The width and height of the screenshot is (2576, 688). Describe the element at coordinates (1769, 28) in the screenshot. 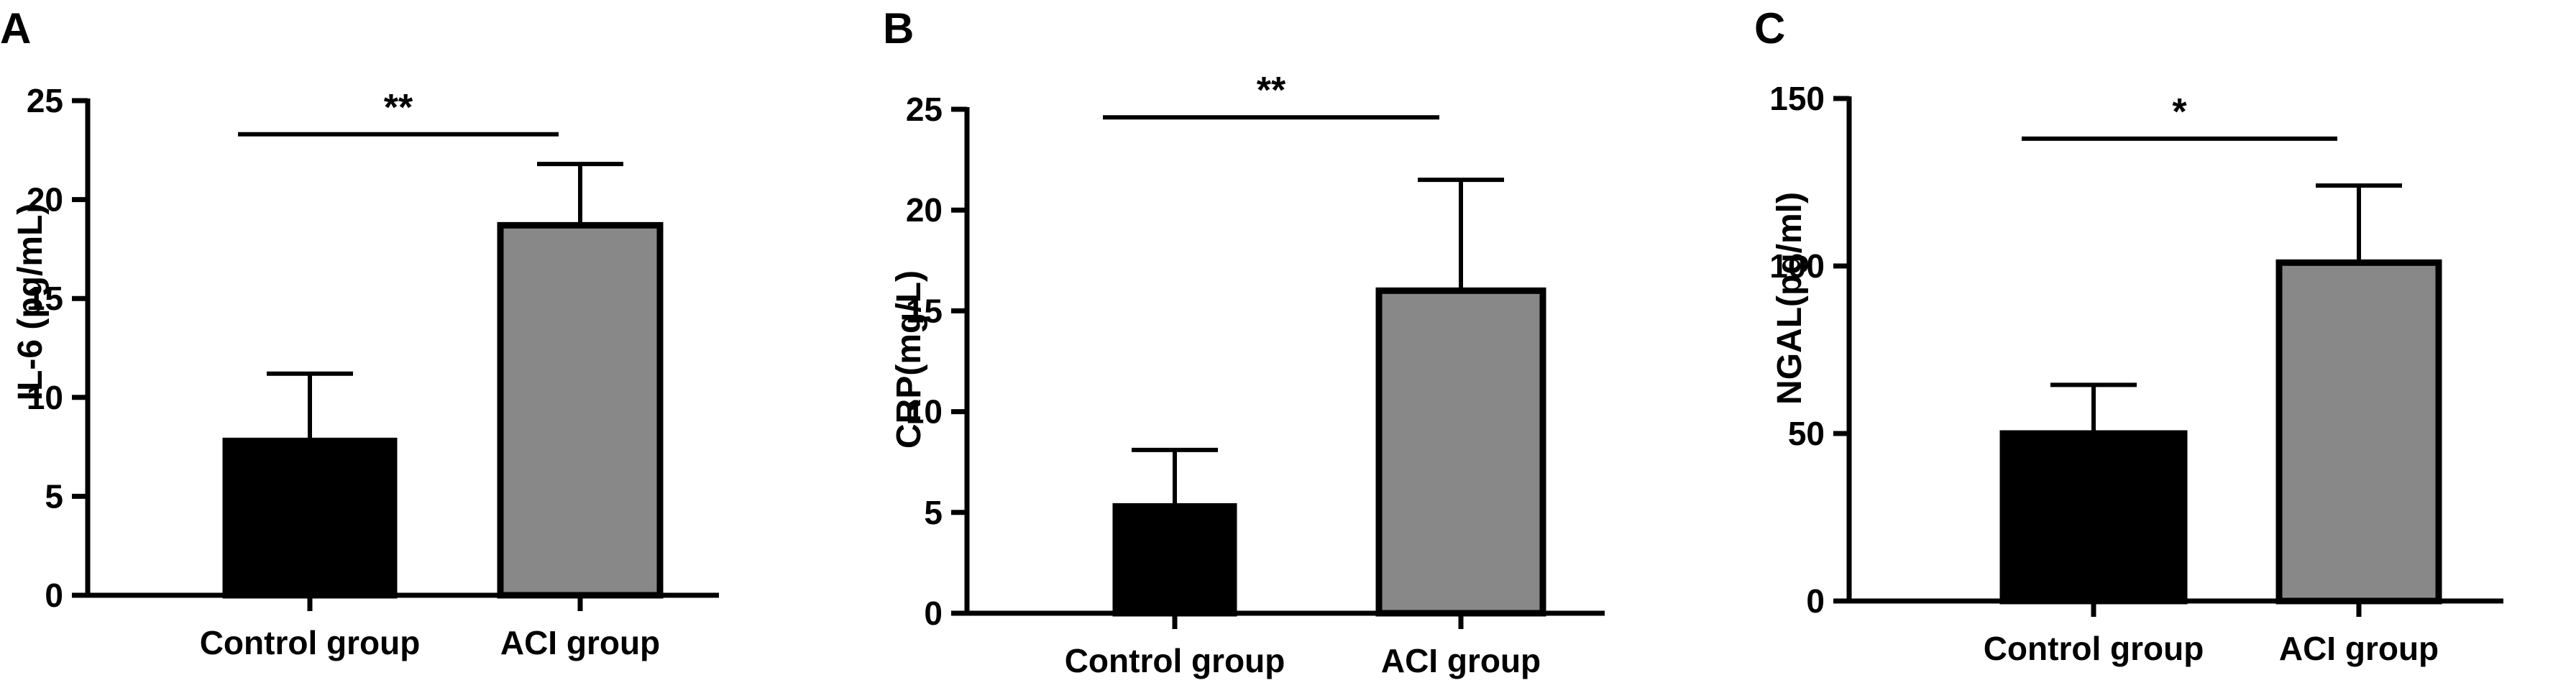

I see `panel-label: C` at that location.